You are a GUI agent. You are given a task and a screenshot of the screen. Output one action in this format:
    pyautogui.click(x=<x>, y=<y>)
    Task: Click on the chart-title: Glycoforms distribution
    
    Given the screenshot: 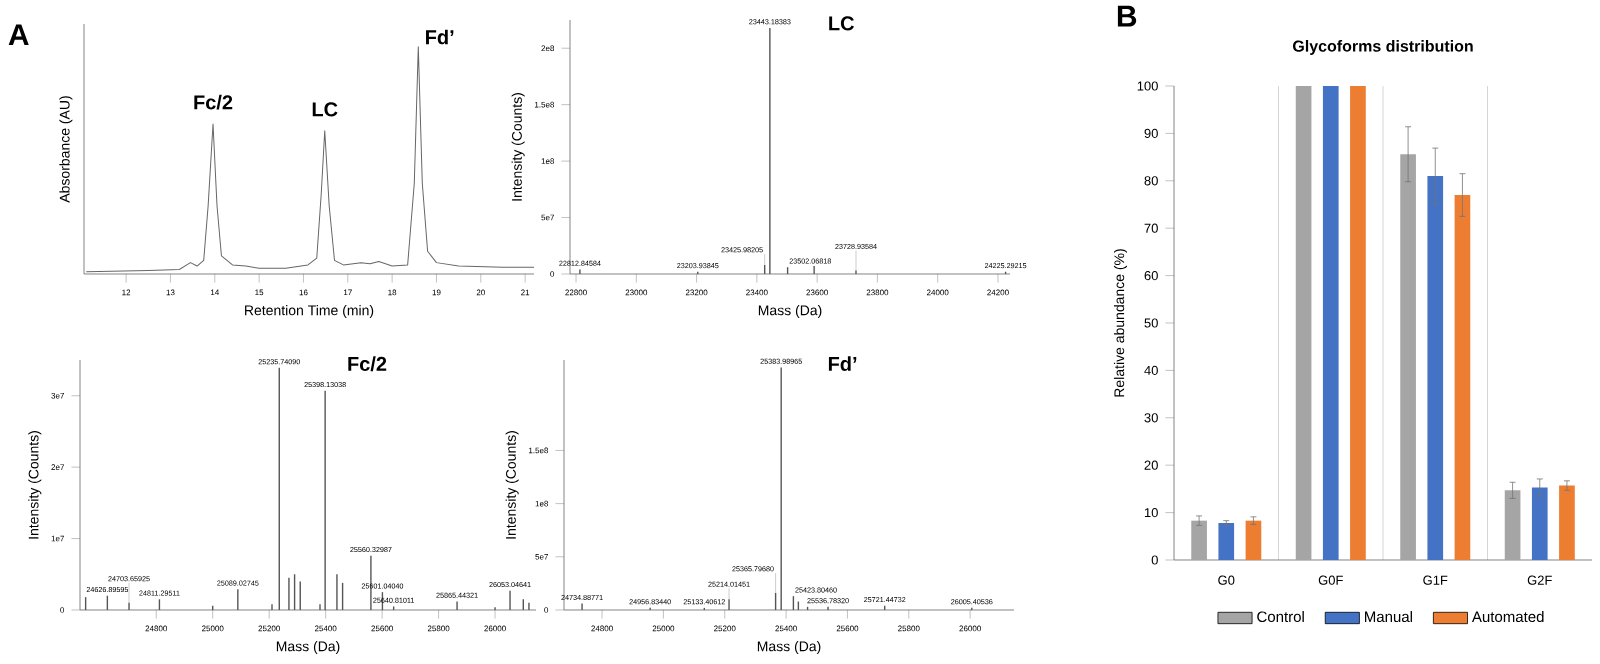 What is the action you would take?
    pyautogui.click(x=1383, y=47)
    